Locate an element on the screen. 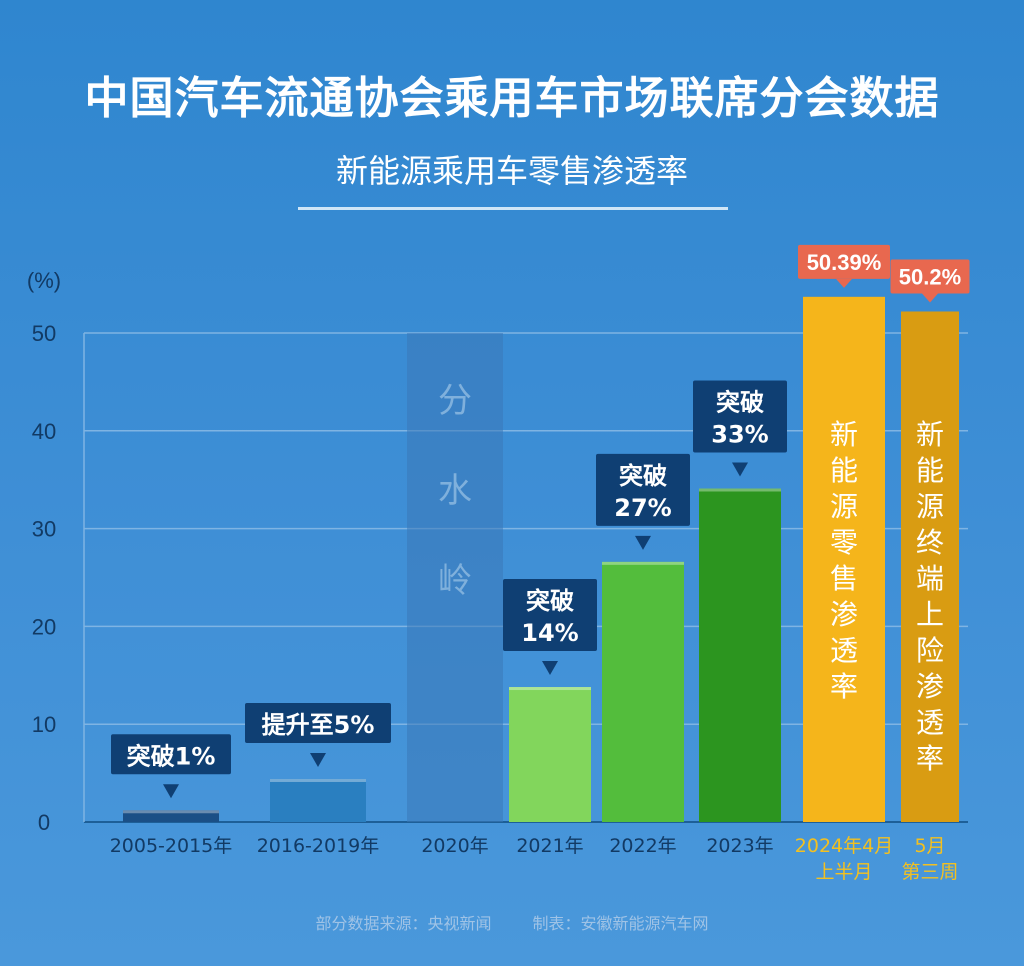  y-tick-label: 0 is located at coordinates (44, 822).